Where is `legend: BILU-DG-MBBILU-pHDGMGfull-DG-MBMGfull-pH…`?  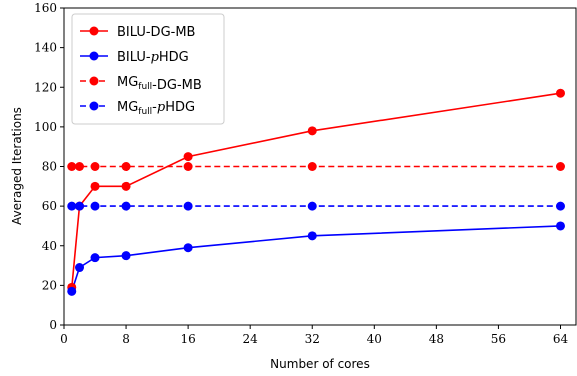
legend: BILU-DG-MBBILU-pHDGMGfull-DG-MBMGfull-pH… is located at coordinates (148, 69).